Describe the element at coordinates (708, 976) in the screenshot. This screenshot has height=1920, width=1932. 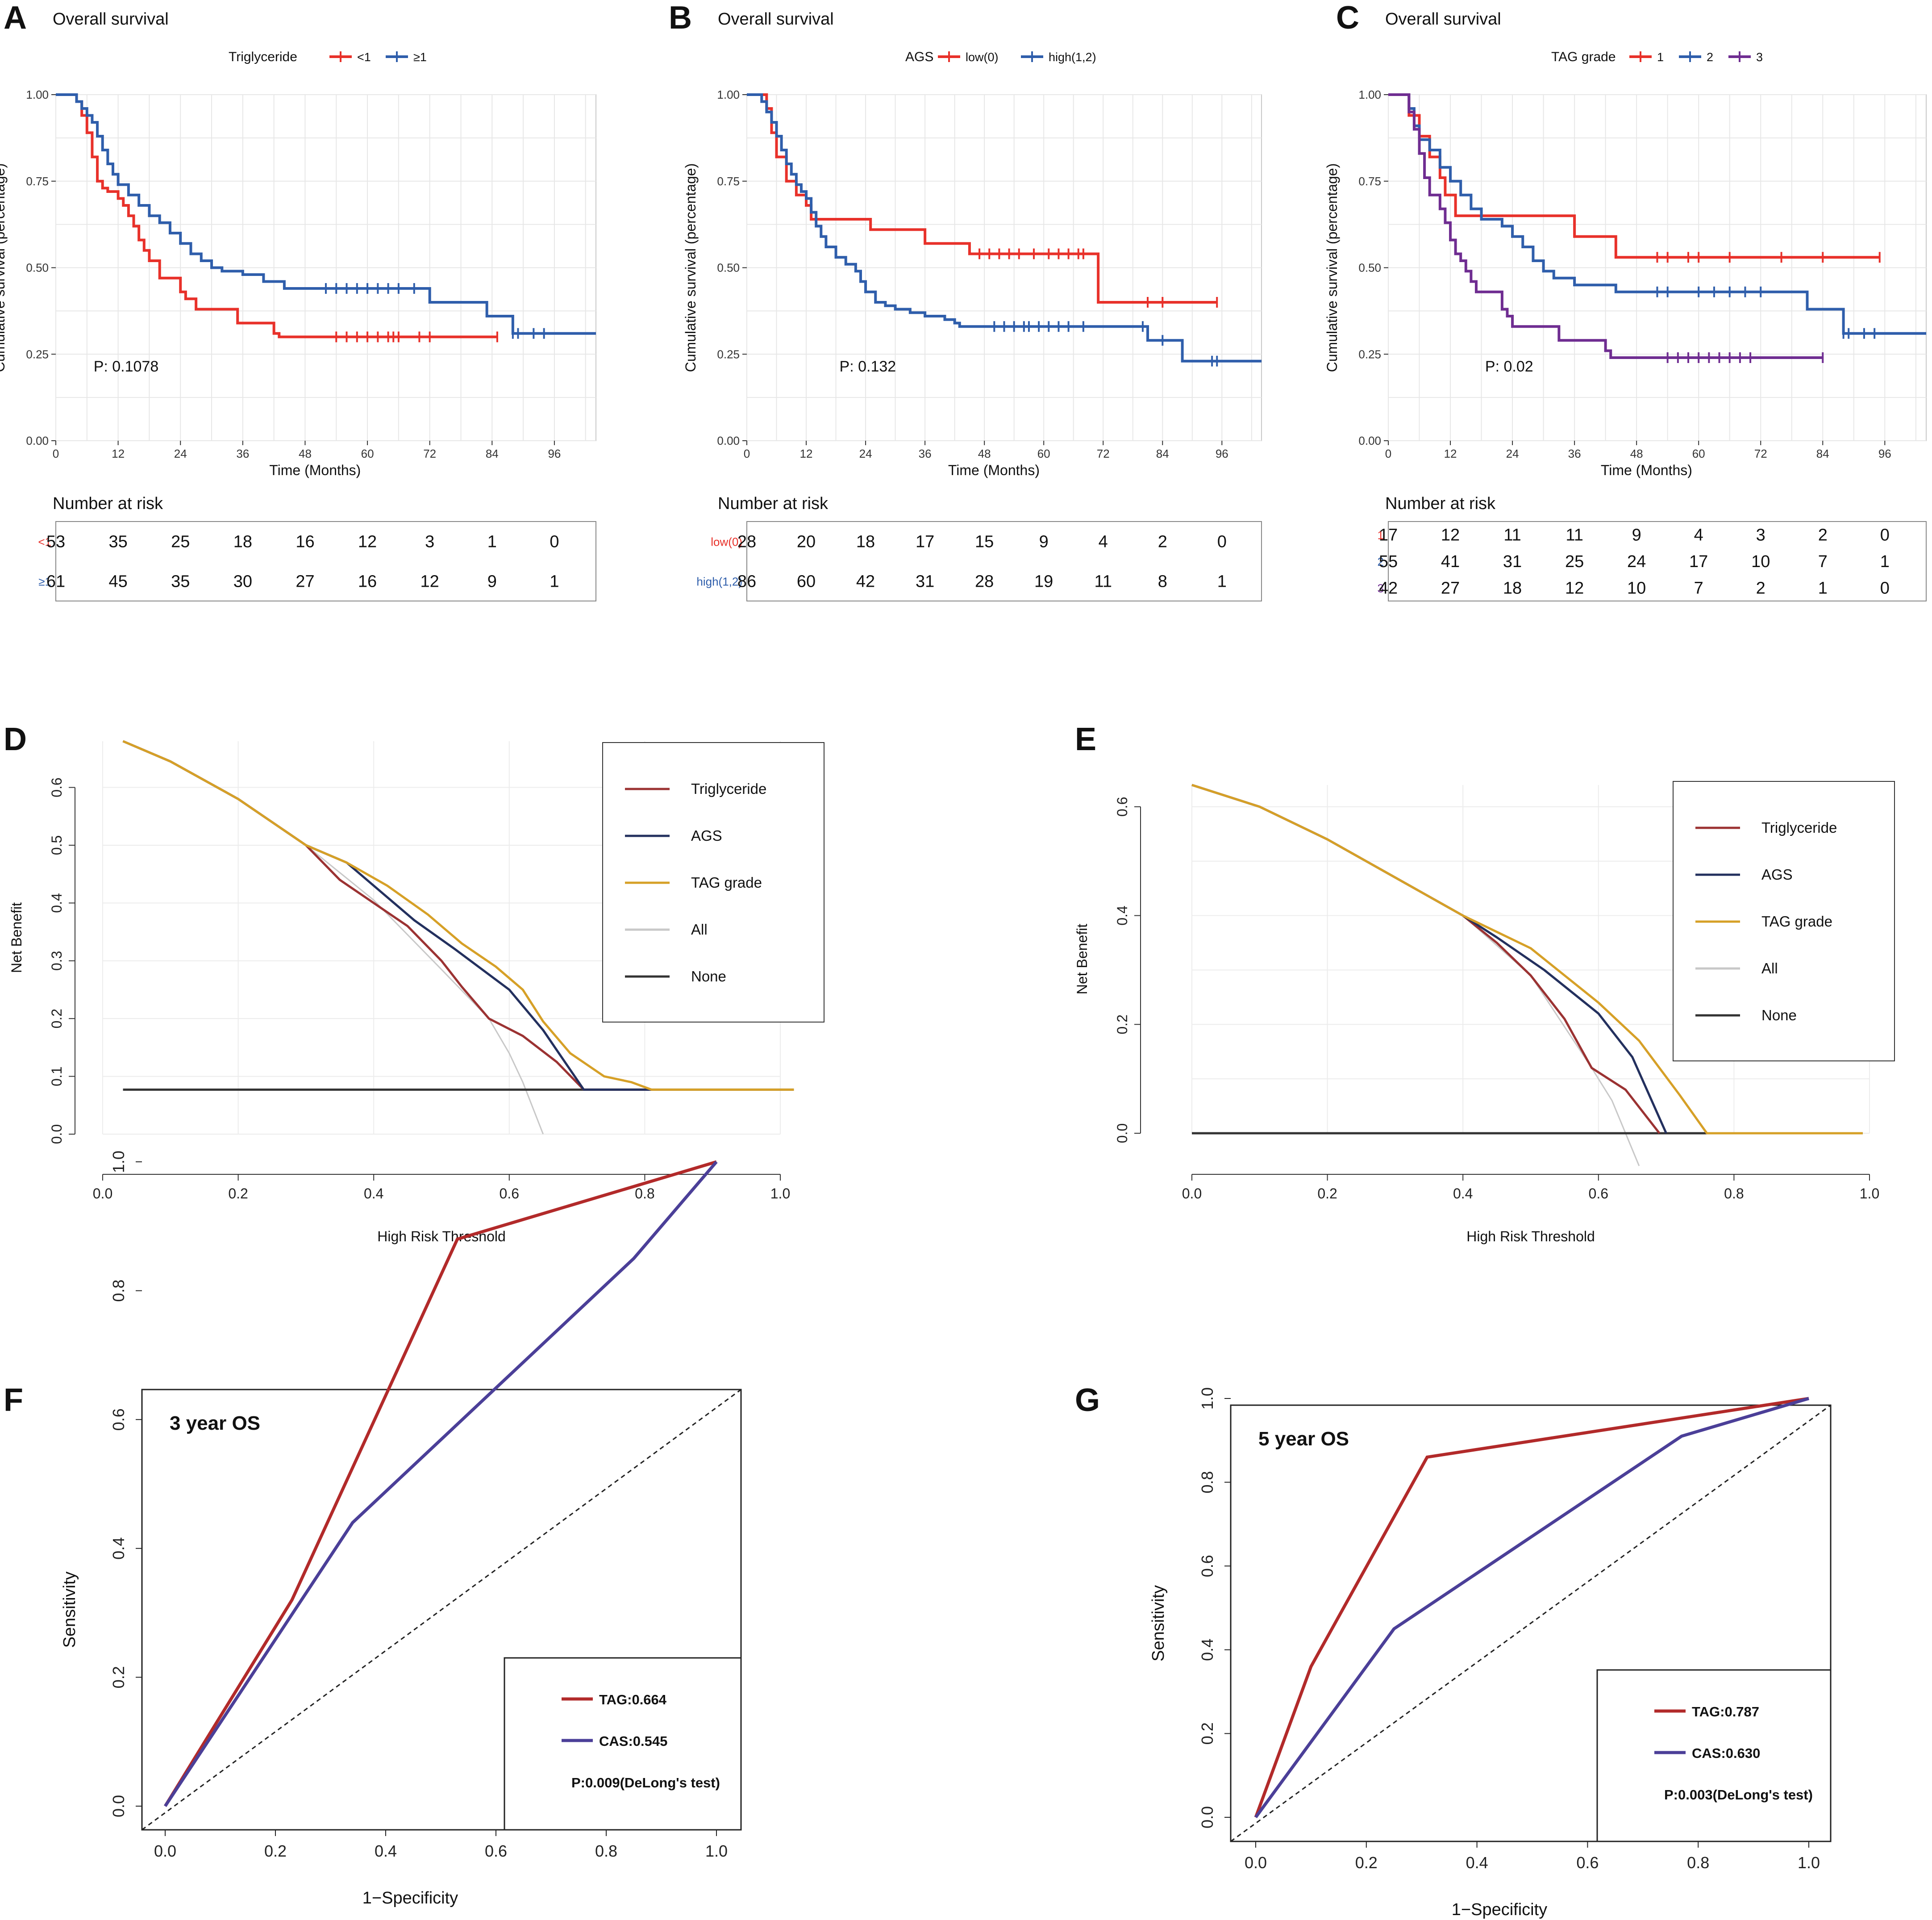
I see `legend-entry: None` at that location.